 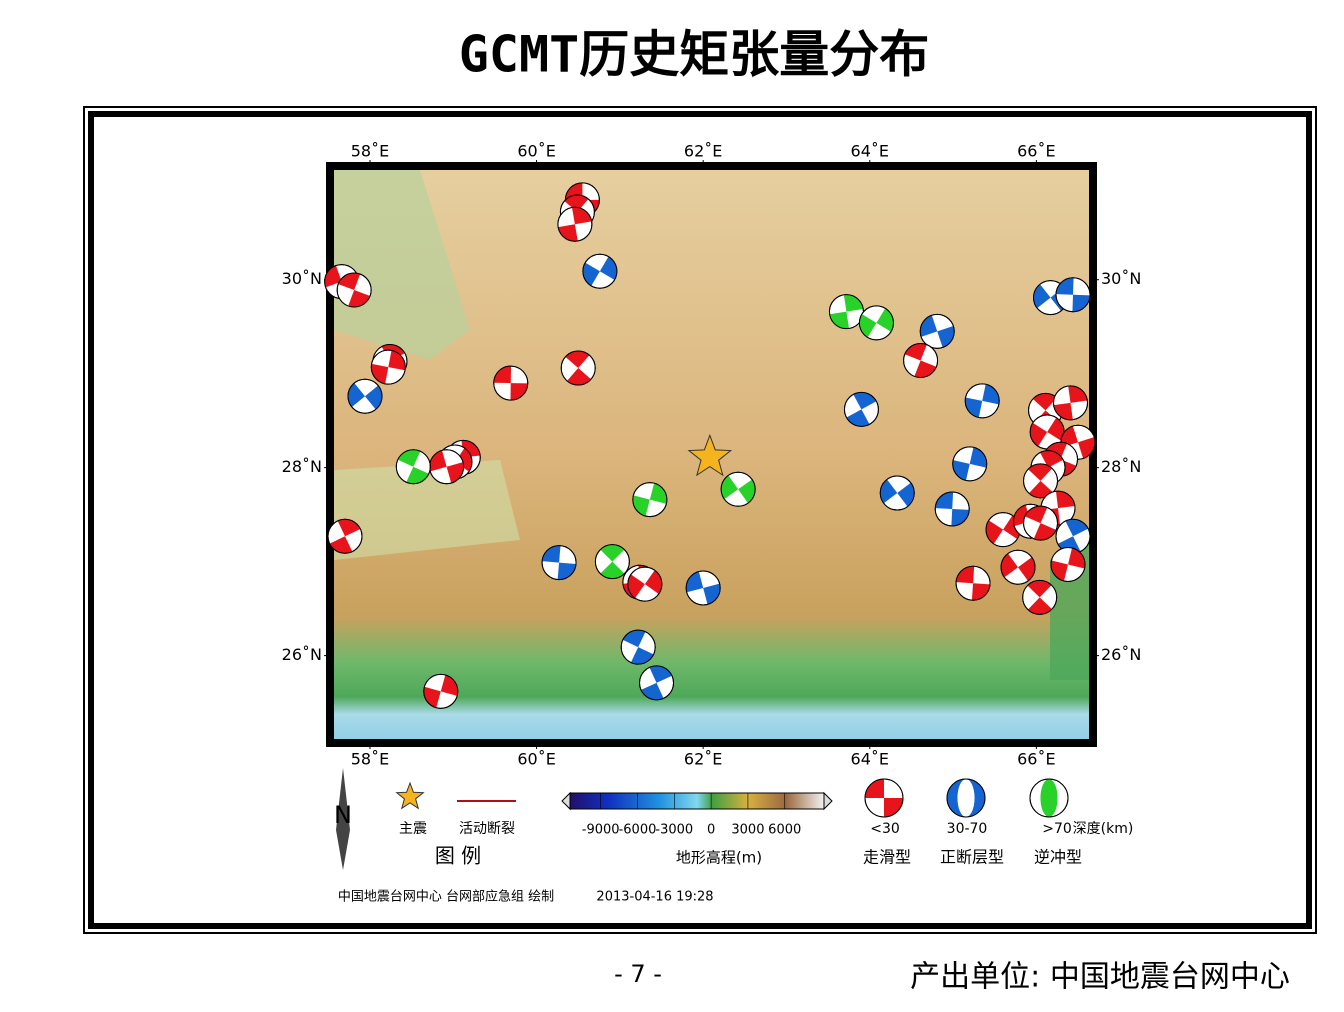 I want to click on depth-unit: 深度(km), so click(x=1103, y=829).